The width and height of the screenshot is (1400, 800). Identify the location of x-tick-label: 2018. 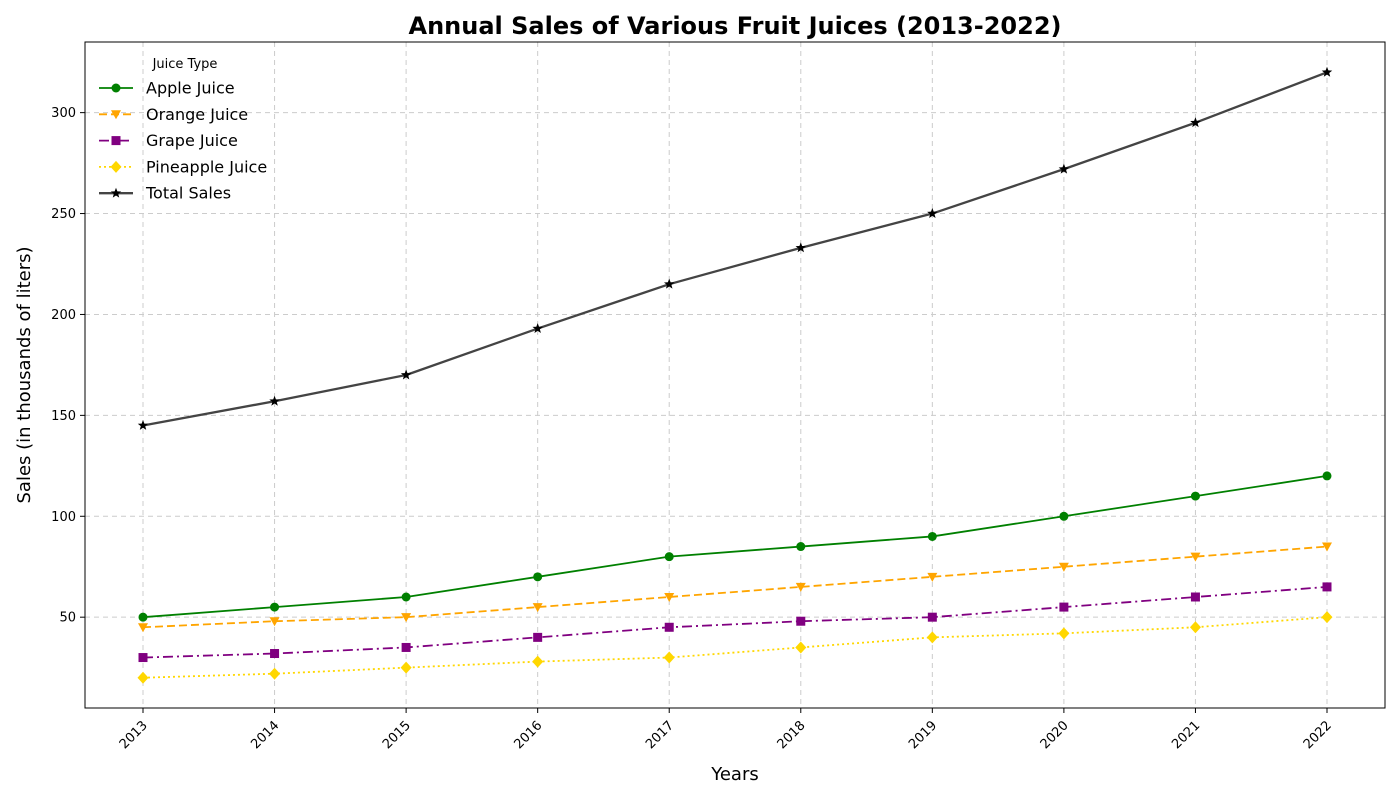
(792, 735).